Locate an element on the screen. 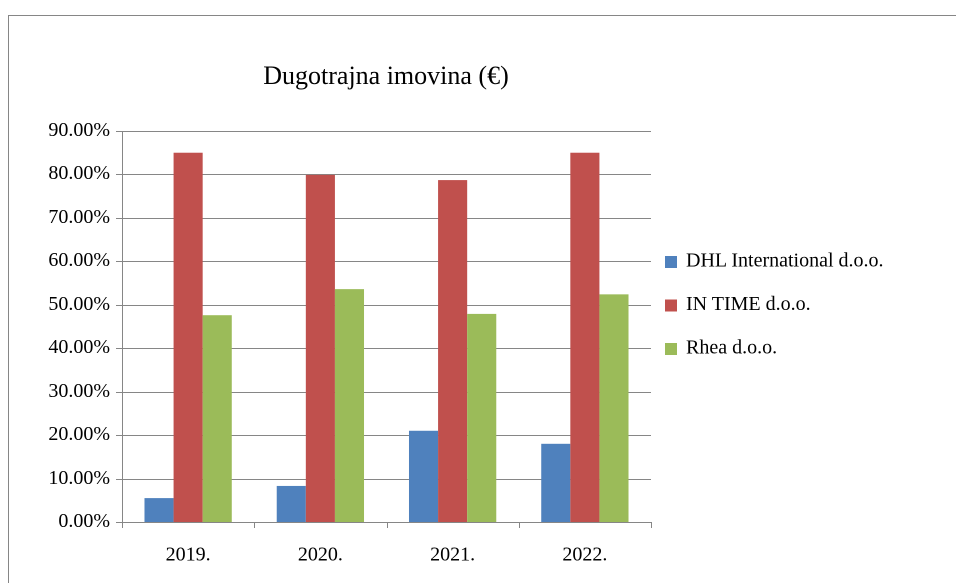 Image resolution: width=956 pixels, height=583 pixels. x-tick-label: 2021. is located at coordinates (452, 555).